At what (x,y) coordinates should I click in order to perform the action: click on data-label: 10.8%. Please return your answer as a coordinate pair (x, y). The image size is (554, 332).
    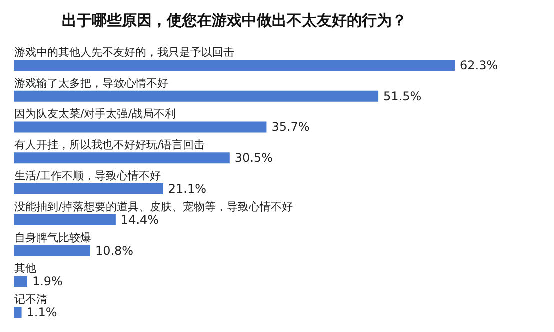
    Looking at the image, I should click on (114, 251).